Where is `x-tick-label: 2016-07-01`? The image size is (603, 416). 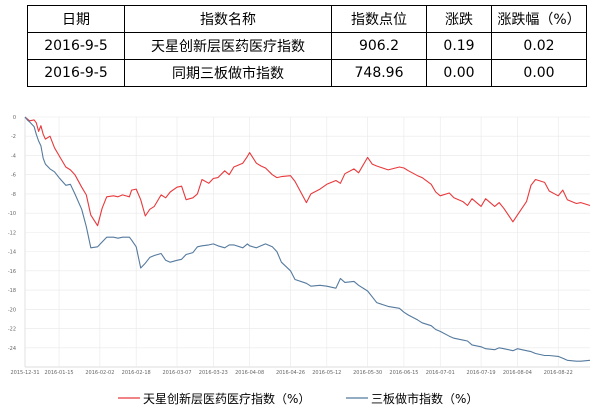 x-tick-label: 2016-07-01 is located at coordinates (440, 373).